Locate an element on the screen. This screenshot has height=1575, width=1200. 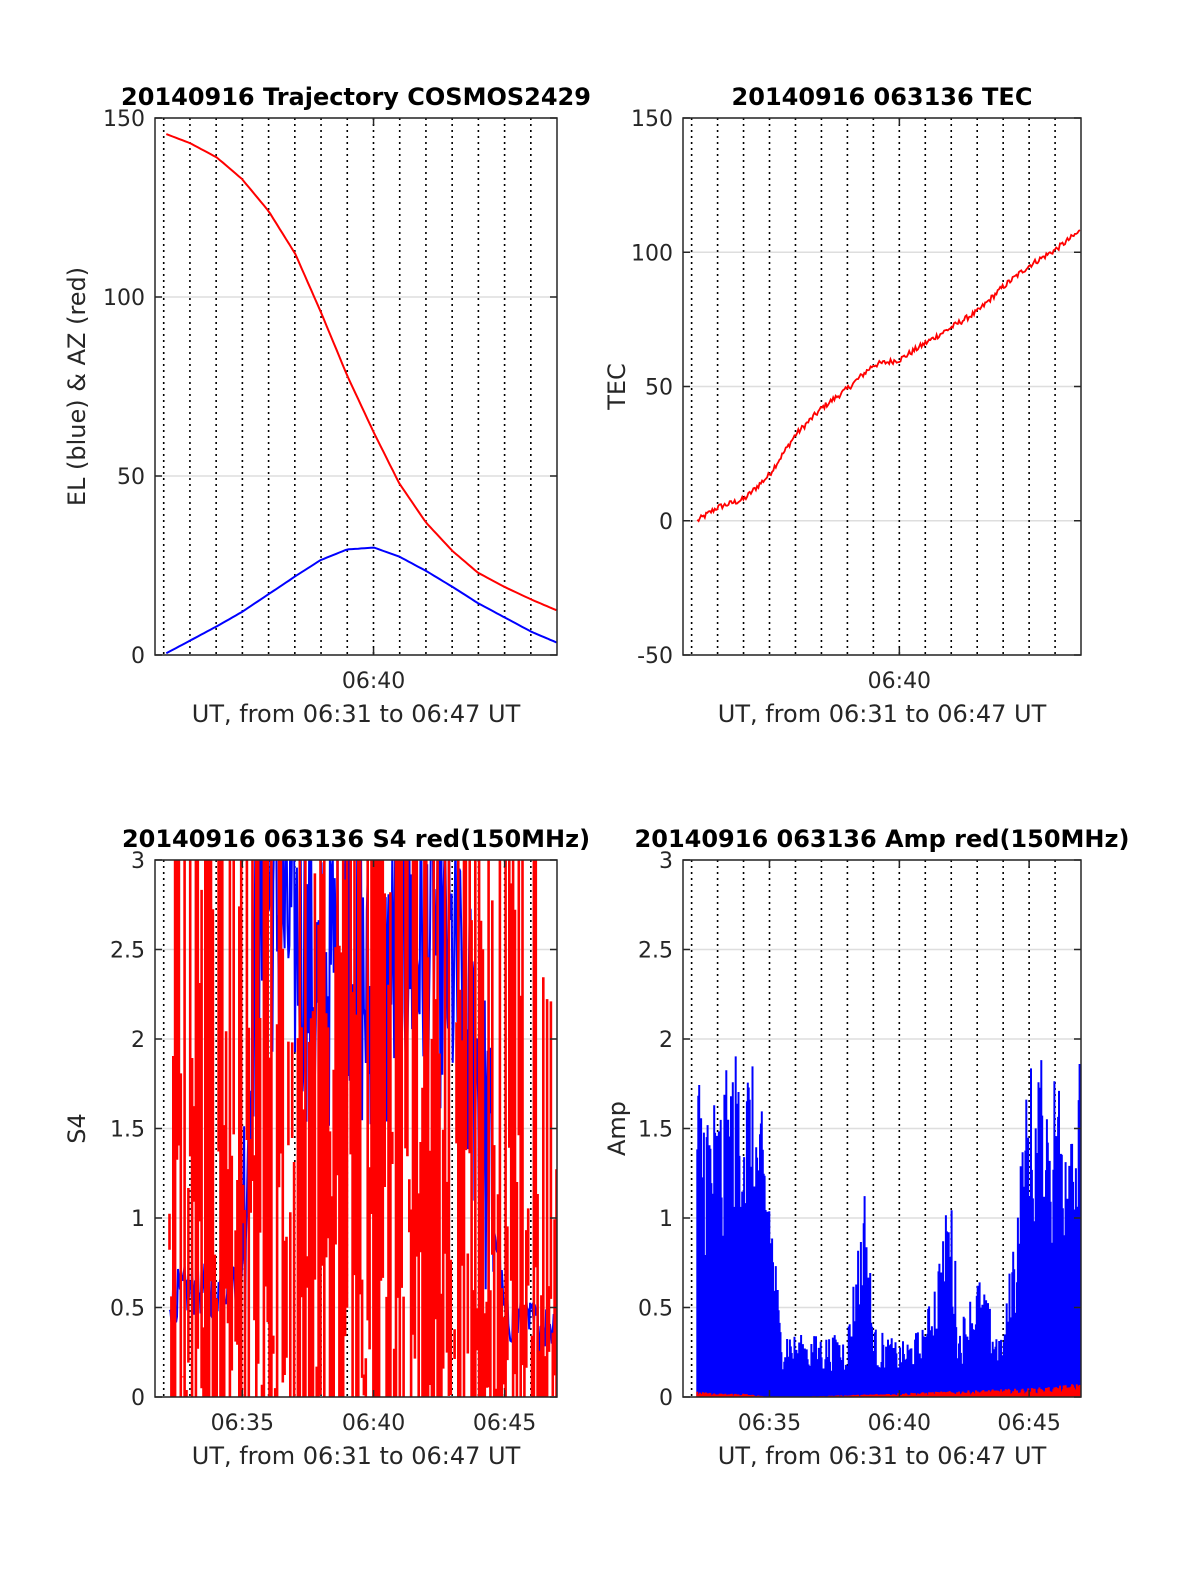
chart-title: 20140916 063136 TEC is located at coordinates (882, 97).